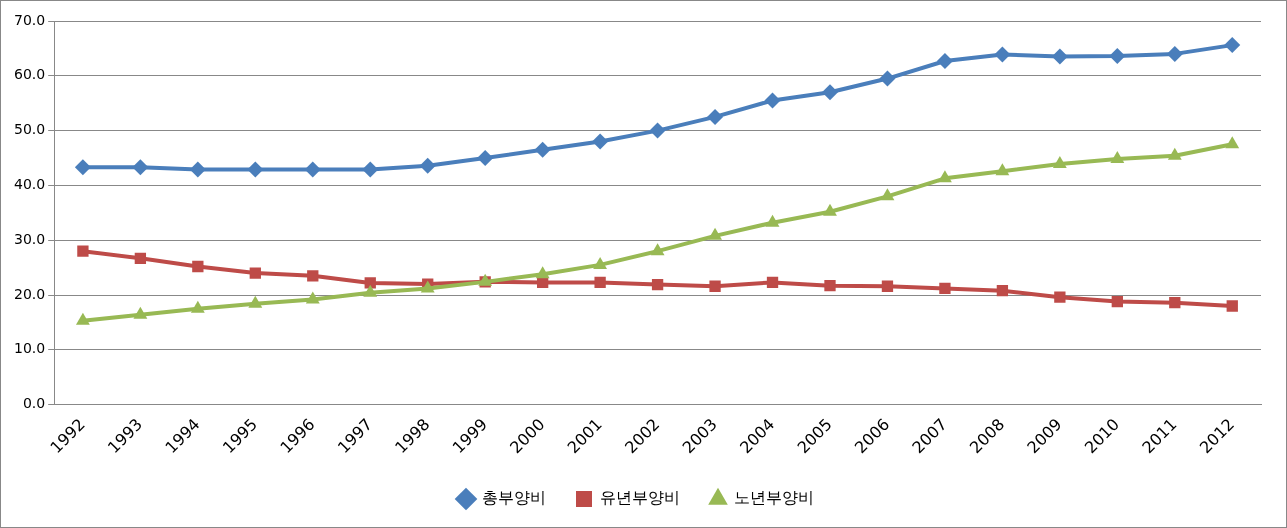 This screenshot has width=1287, height=528. Describe the element at coordinates (30, 184) in the screenshot. I see `y-tick-label: 40.0` at that location.